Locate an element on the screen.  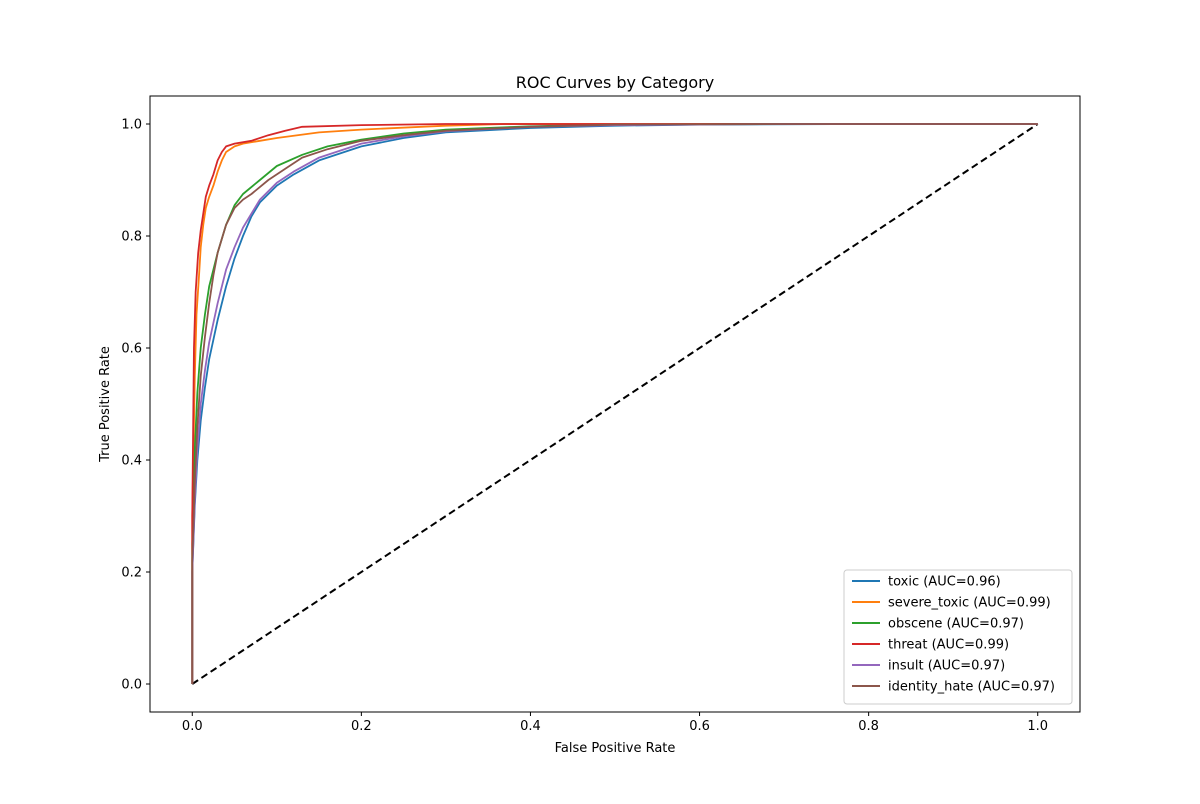
x-axis-label: False Positive Rate is located at coordinates (615, 748).